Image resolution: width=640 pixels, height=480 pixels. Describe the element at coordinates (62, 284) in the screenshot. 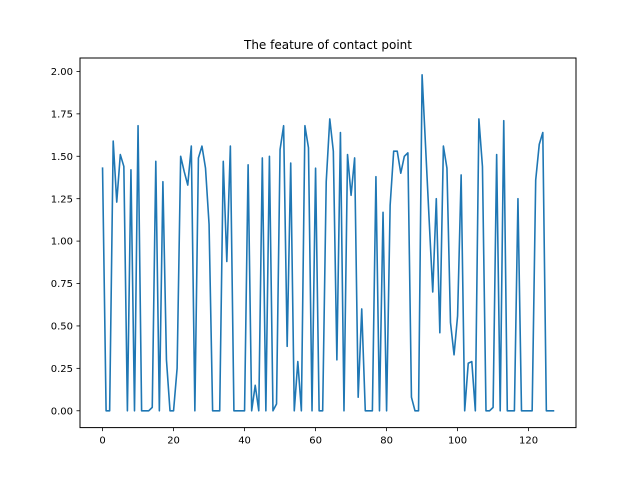

I see `y-tick-label: 0.75` at that location.